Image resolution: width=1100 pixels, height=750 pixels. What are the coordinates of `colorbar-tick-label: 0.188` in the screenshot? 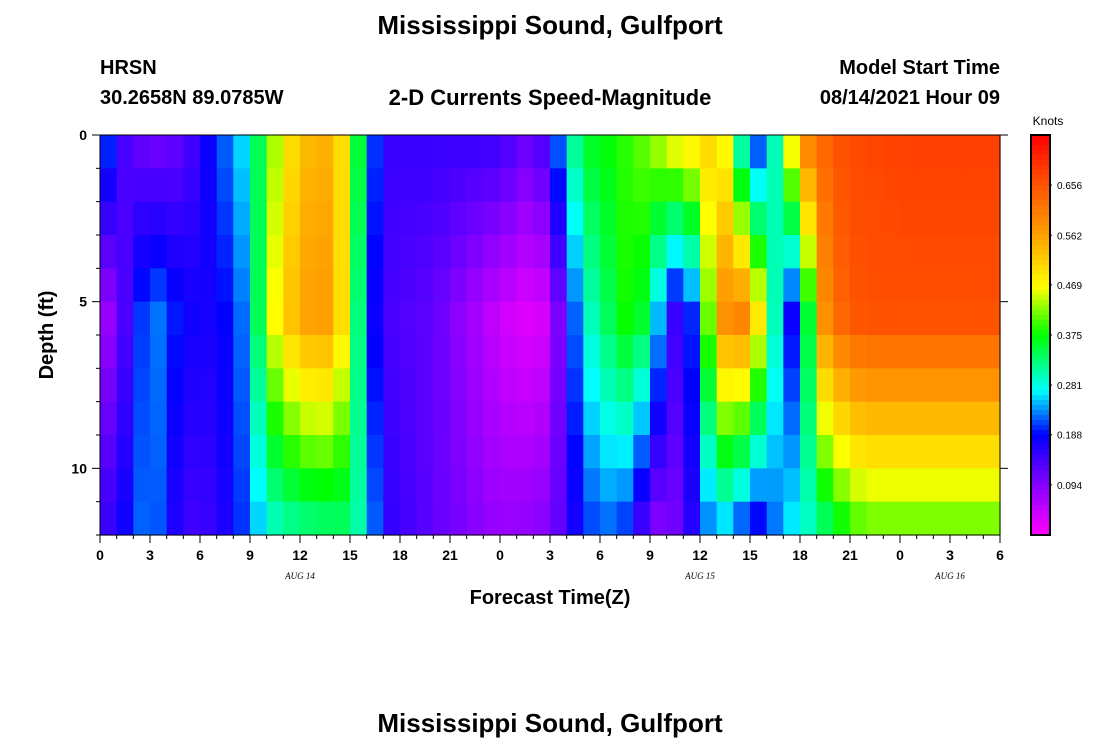 It's located at (1069, 436).